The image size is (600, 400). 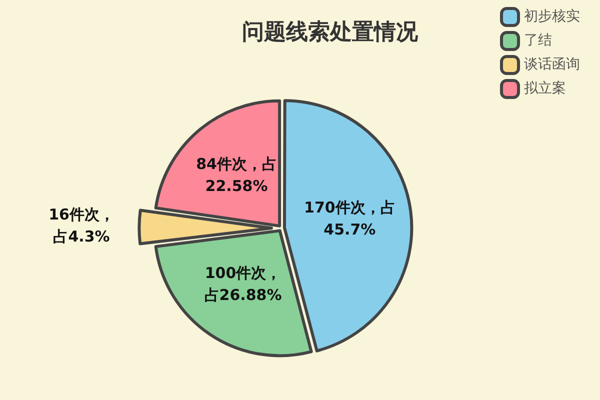 I want to click on legend-label: 谈话函询, so click(x=552, y=64).